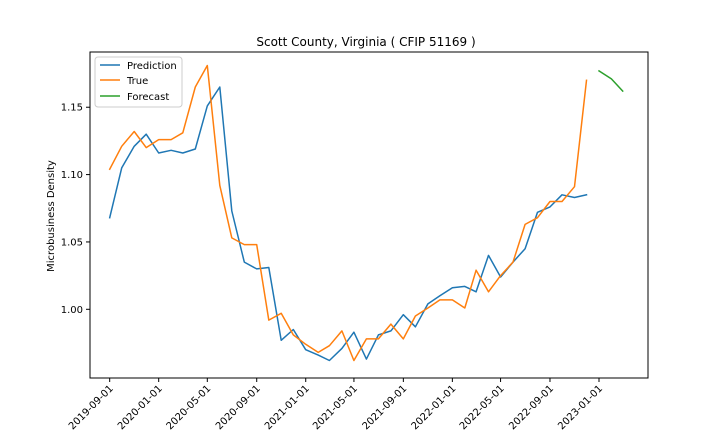 Image resolution: width=720 pixels, height=432 pixels. What do you see at coordinates (148, 97) in the screenshot?
I see `legend-label-forecast: Forecast` at bounding box center [148, 97].